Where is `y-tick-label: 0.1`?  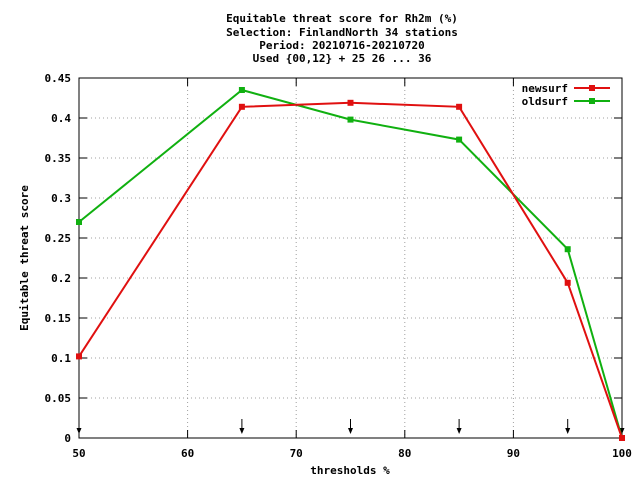
y-tick-label: 0.1 is located at coordinates (61, 358).